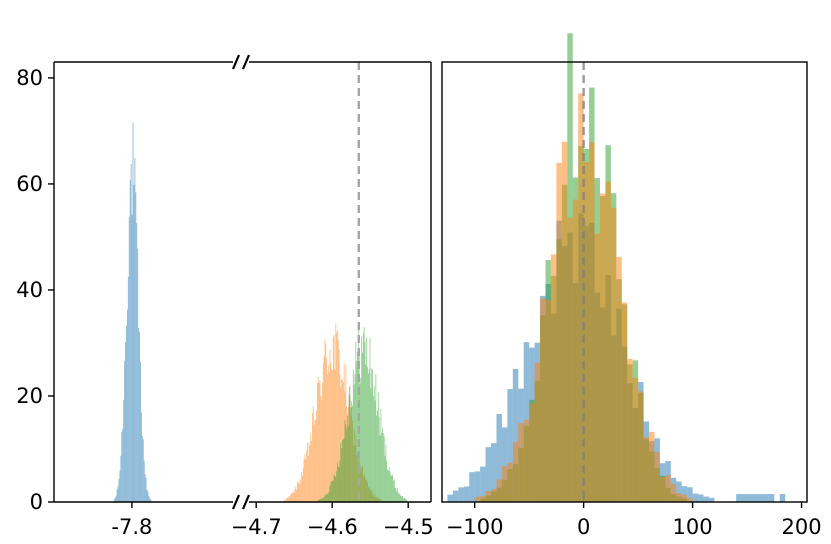 Image resolution: width=831 pixels, height=544 pixels. Describe the element at coordinates (29, 290) in the screenshot. I see `y-tick-label: 40` at that location.